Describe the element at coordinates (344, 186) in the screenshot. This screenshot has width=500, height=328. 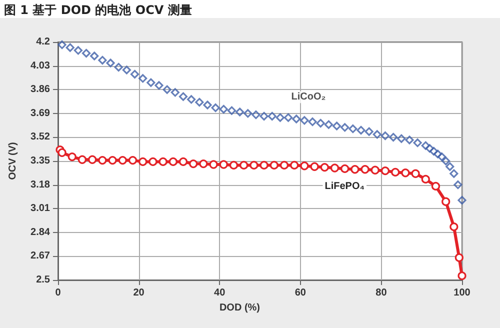
I see `series-label: LiFePO₄` at that location.